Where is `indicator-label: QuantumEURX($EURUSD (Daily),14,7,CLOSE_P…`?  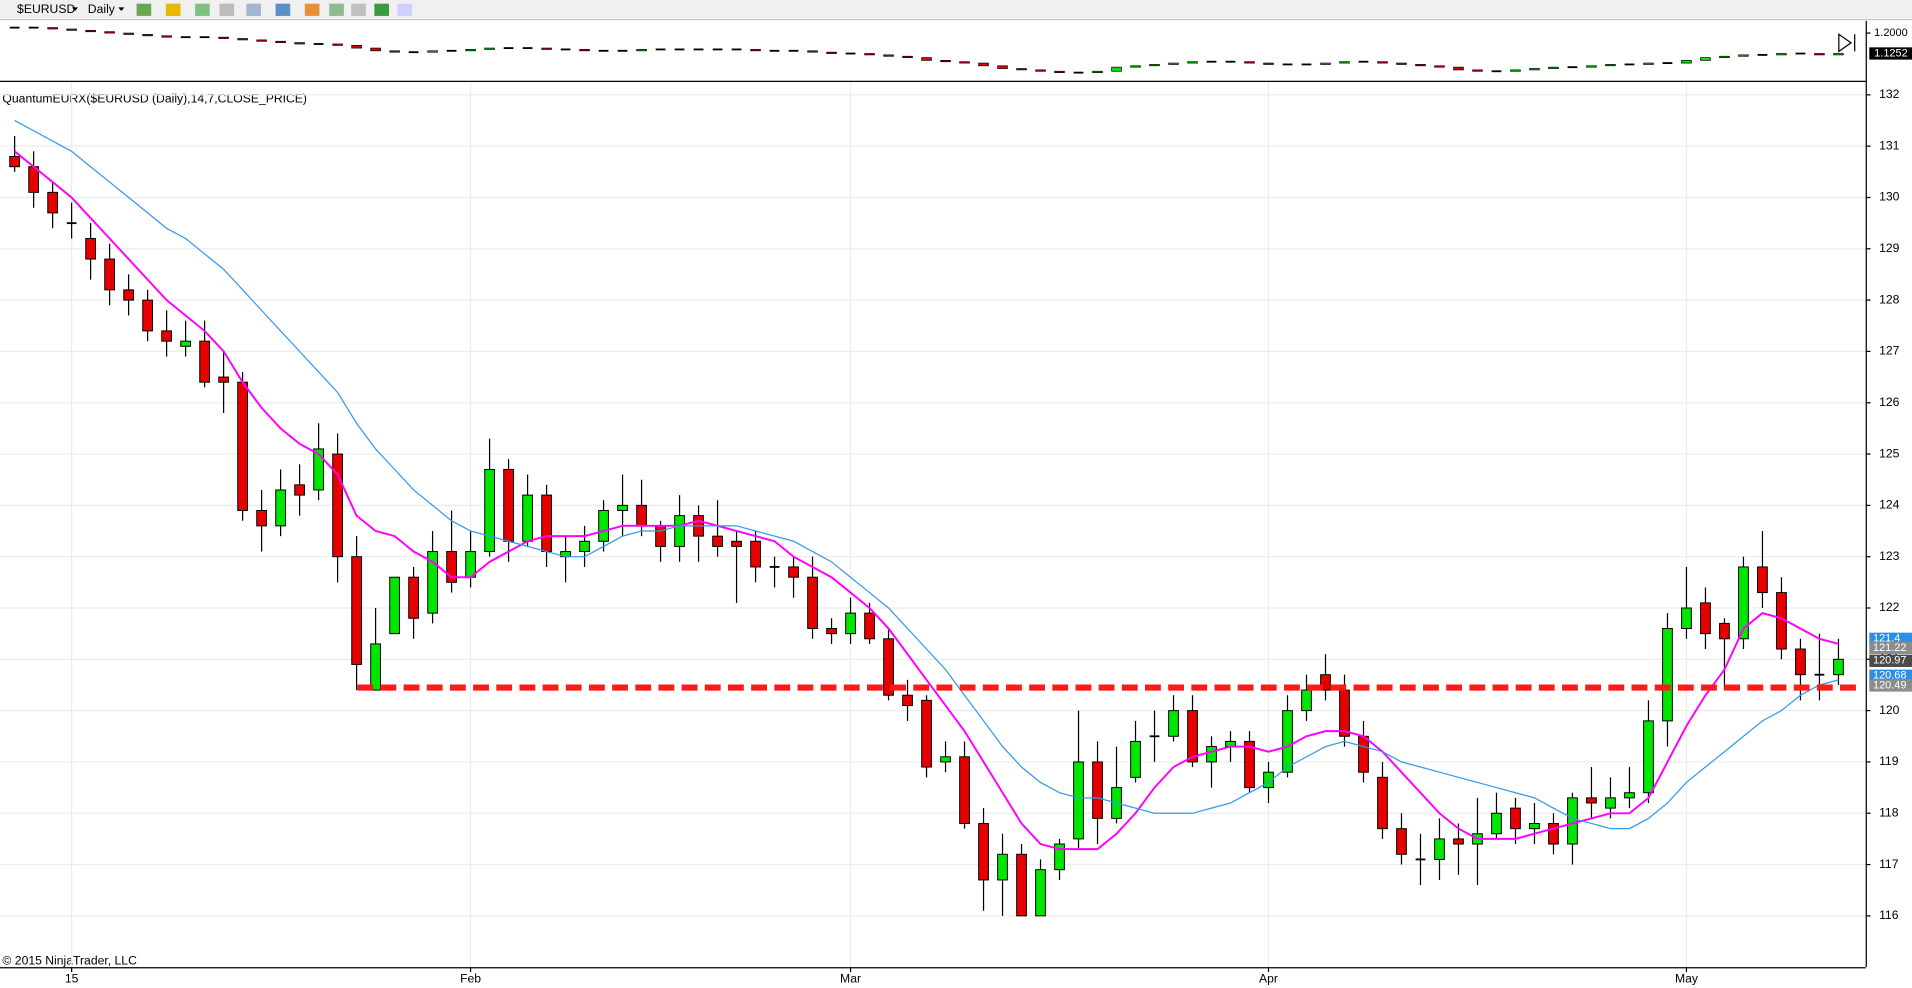 indicator-label: QuantumEURX($EURUSD (Daily),14,7,CLOSE_P… is located at coordinates (154, 98).